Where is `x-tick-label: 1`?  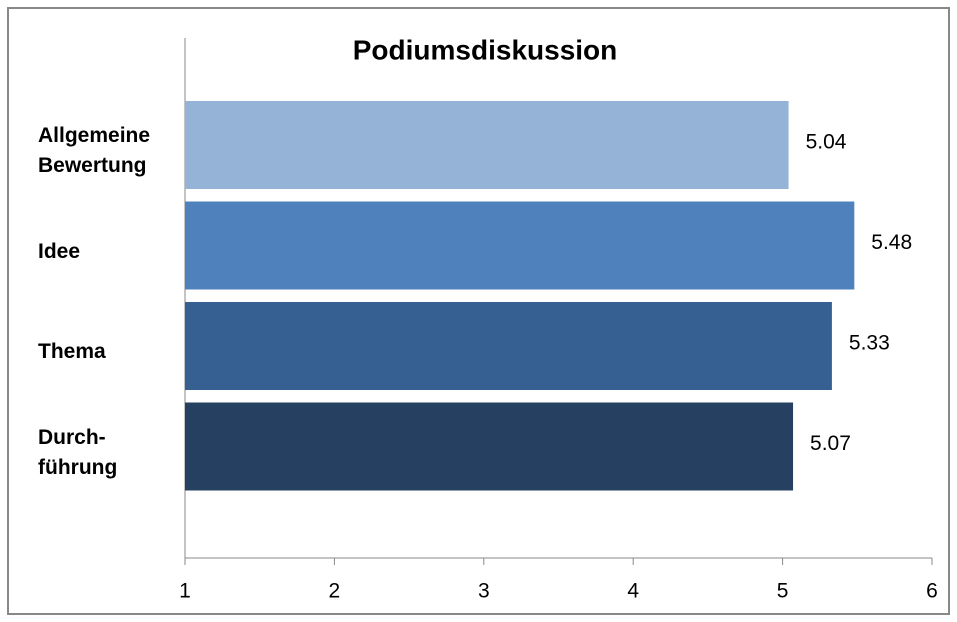 x-tick-label: 1 is located at coordinates (185, 591).